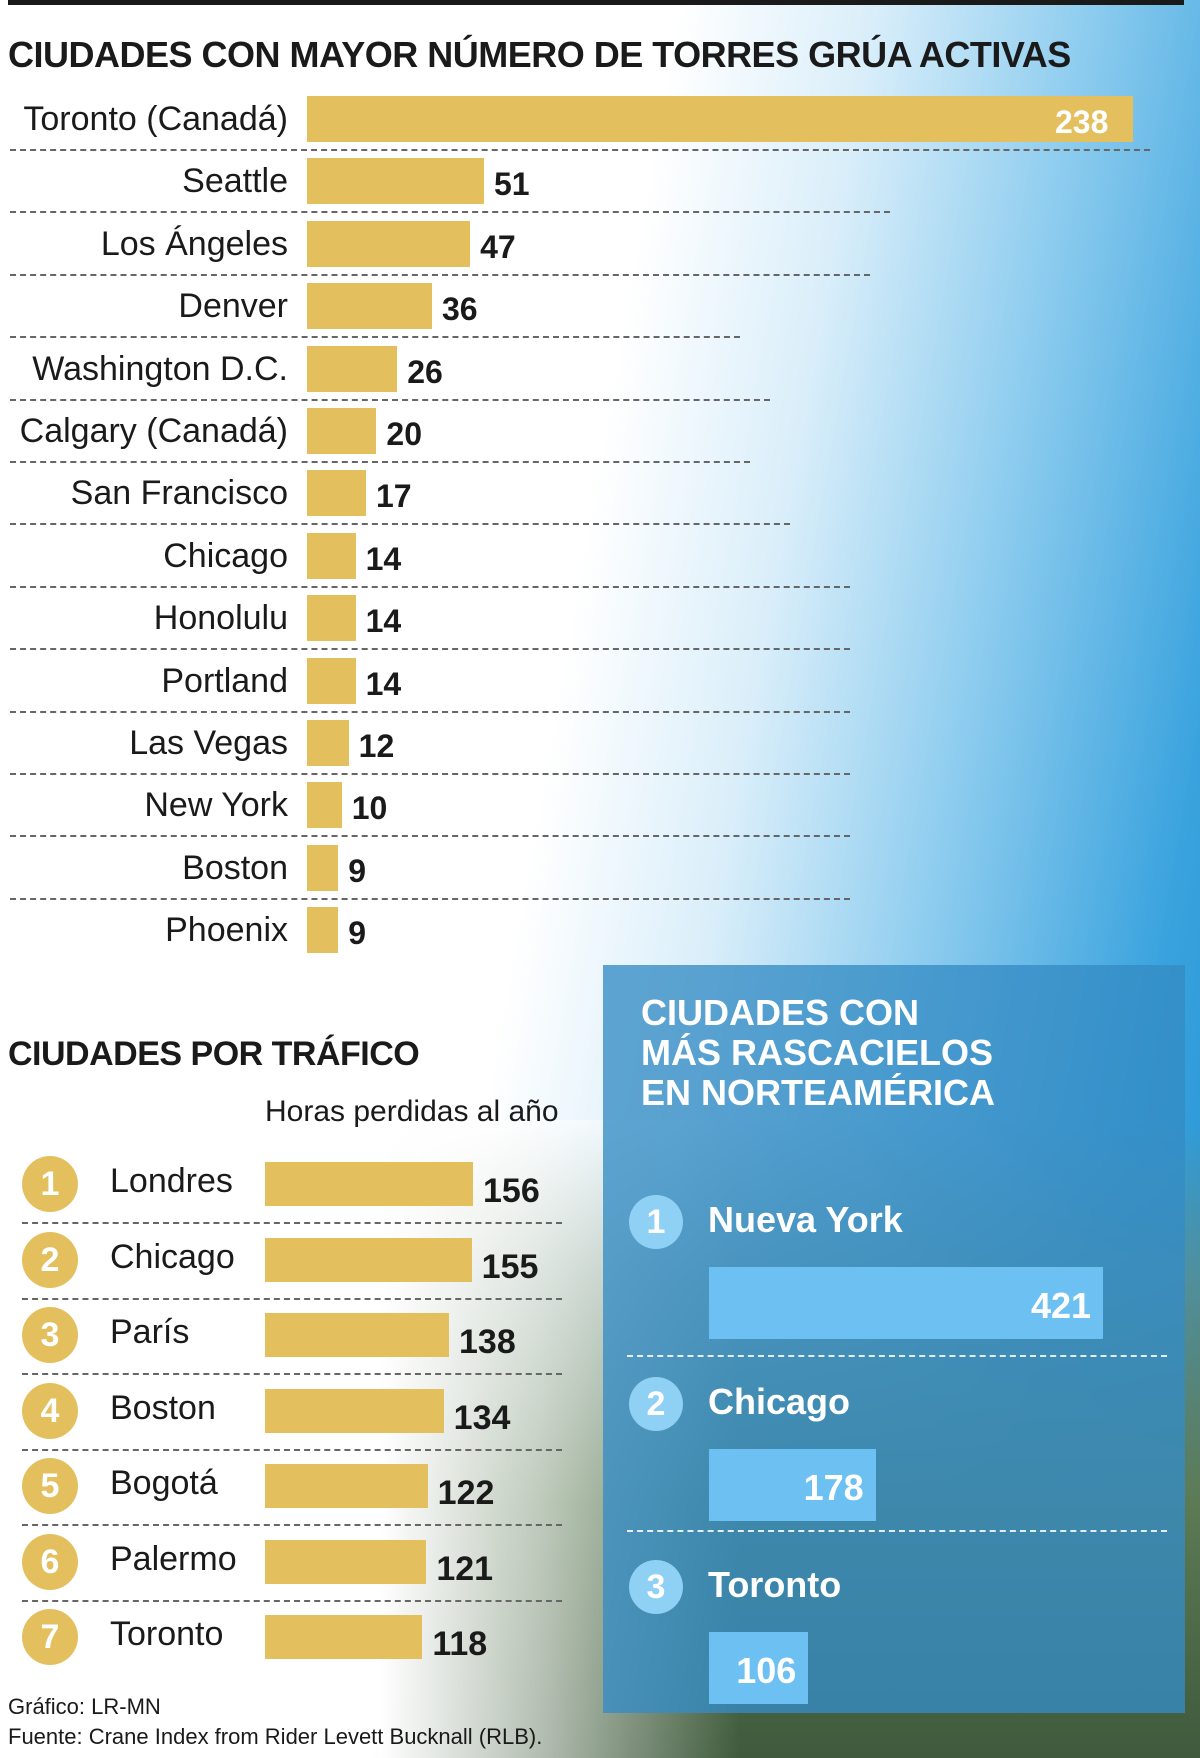  Describe the element at coordinates (779, 1401) in the screenshot. I see `skyscraper-bar-label: Chicago` at that location.